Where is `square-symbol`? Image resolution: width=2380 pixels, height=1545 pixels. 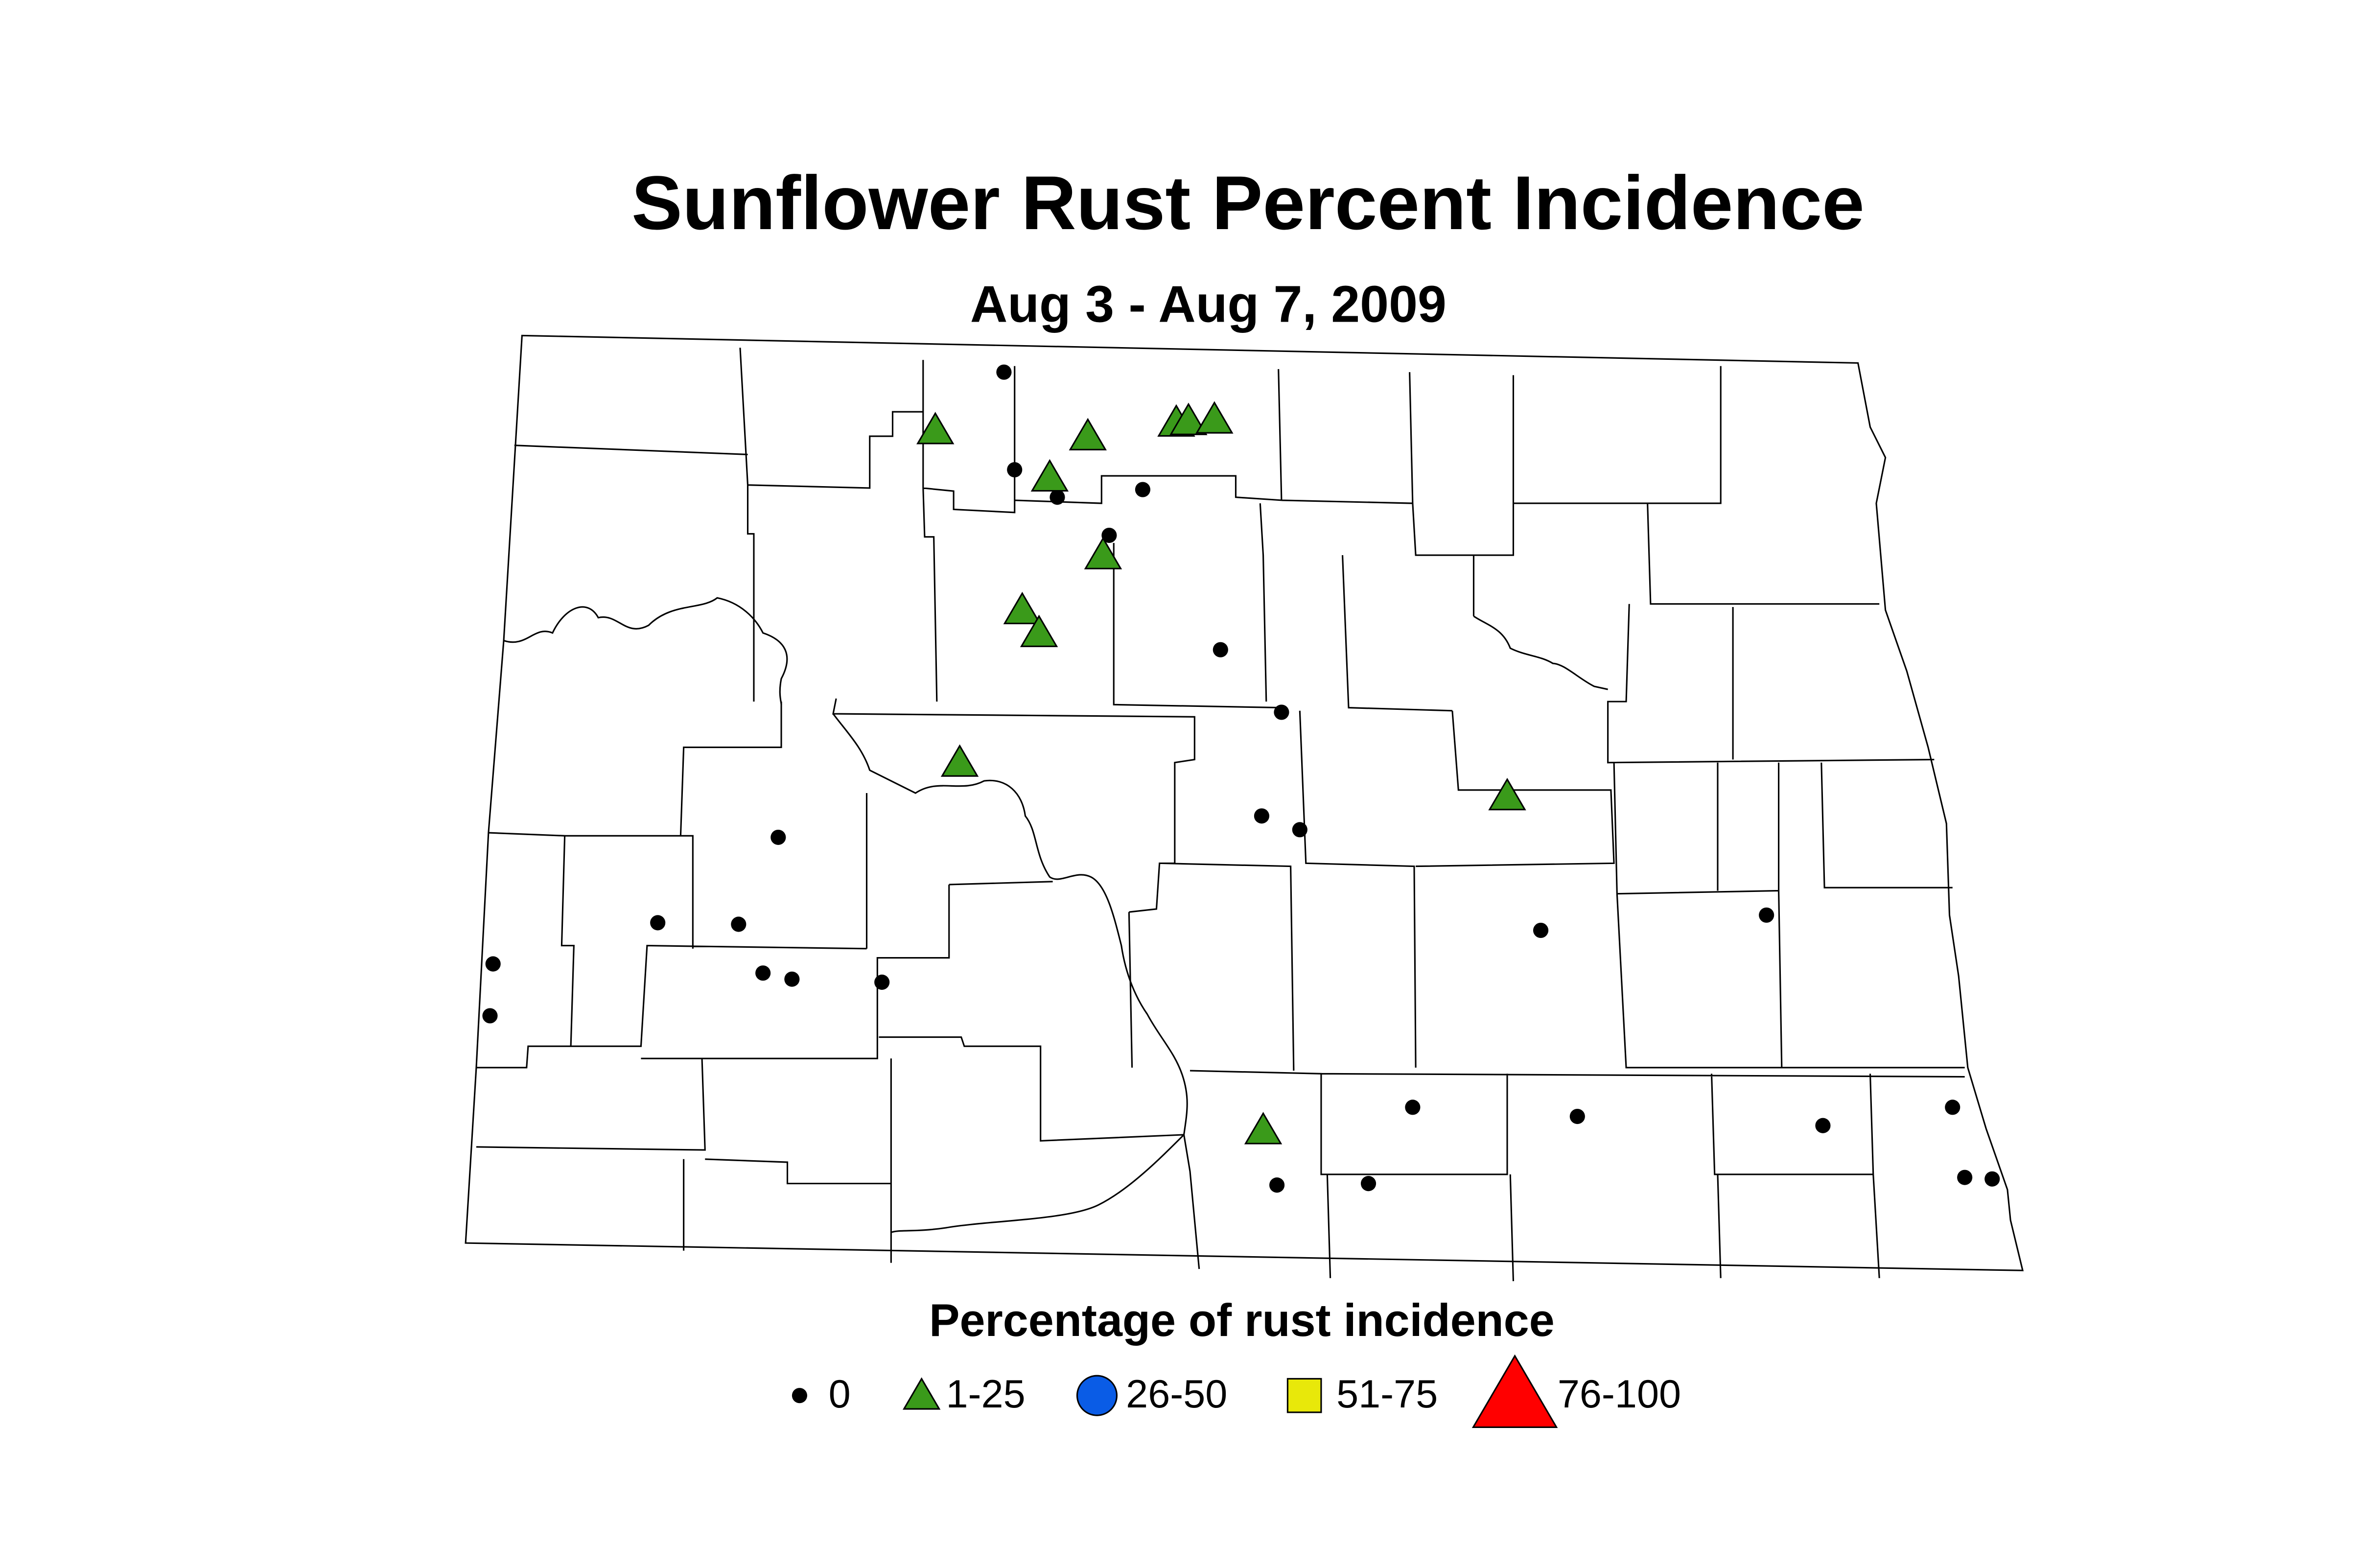
square-symbol is located at coordinates (1304, 1395).